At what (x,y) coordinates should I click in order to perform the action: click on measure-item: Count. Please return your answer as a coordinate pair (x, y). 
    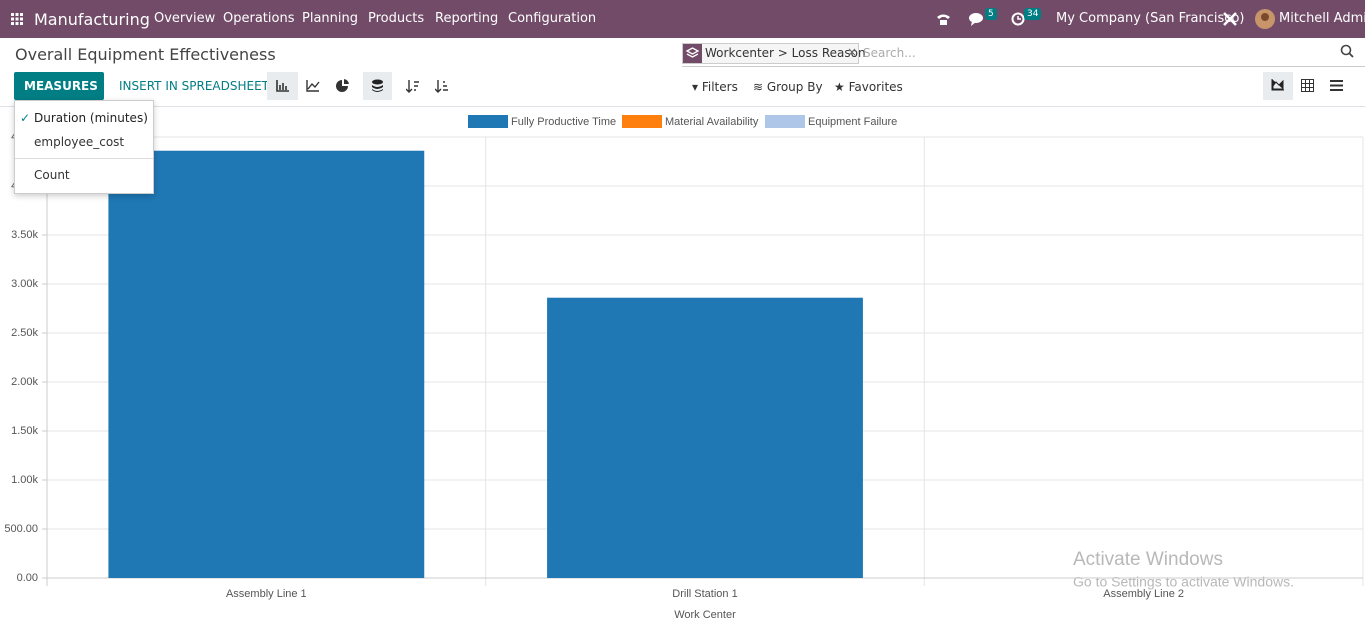
    Looking at the image, I should click on (52, 175).